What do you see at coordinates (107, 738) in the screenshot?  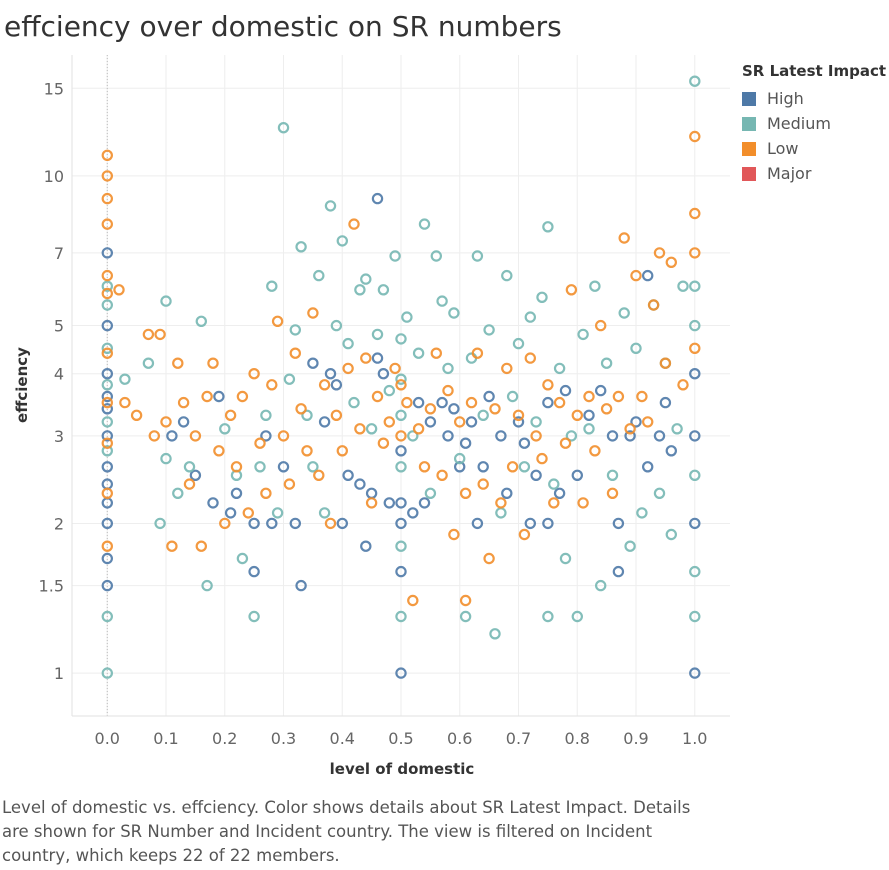 I see `x-tick-label: 0.0` at bounding box center [107, 738].